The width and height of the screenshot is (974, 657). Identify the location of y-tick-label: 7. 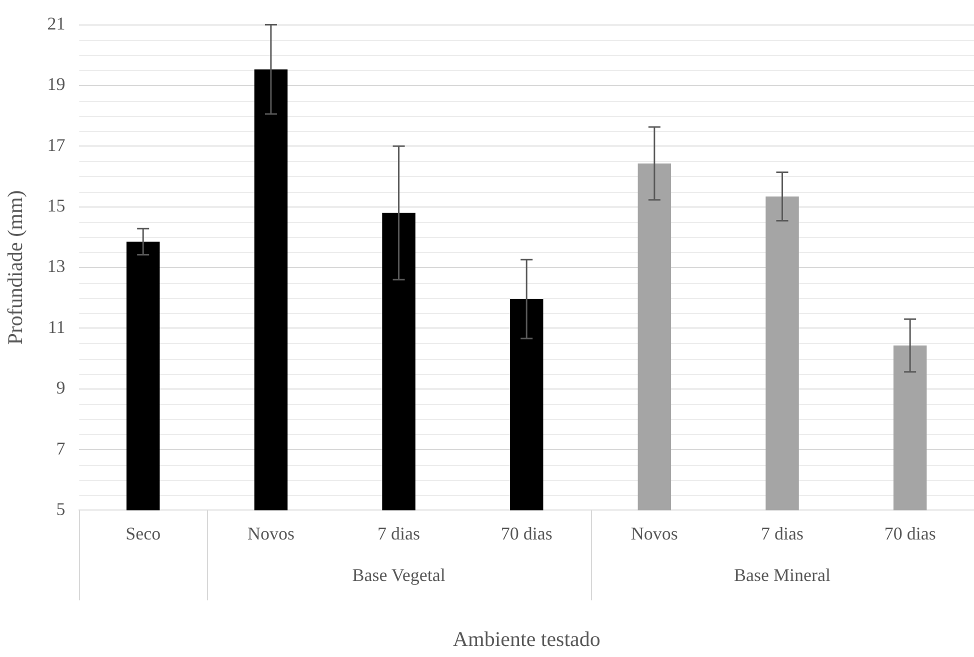
(61, 448).